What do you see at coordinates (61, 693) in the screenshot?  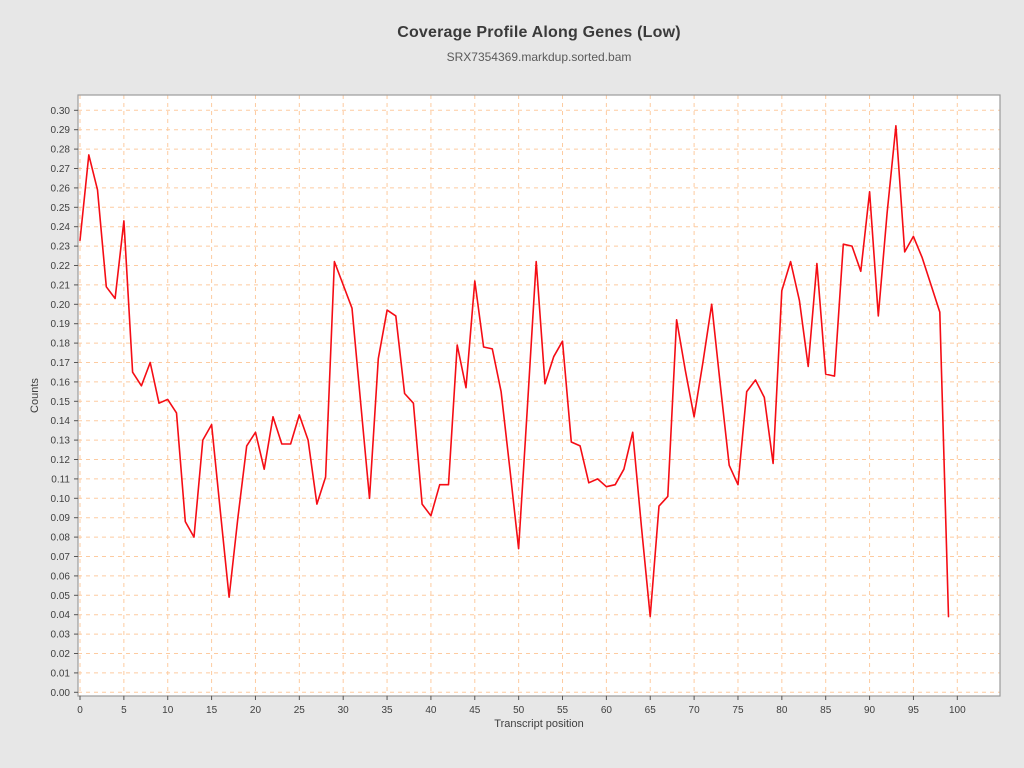 I see `y-tick-label: 0.00` at bounding box center [61, 693].